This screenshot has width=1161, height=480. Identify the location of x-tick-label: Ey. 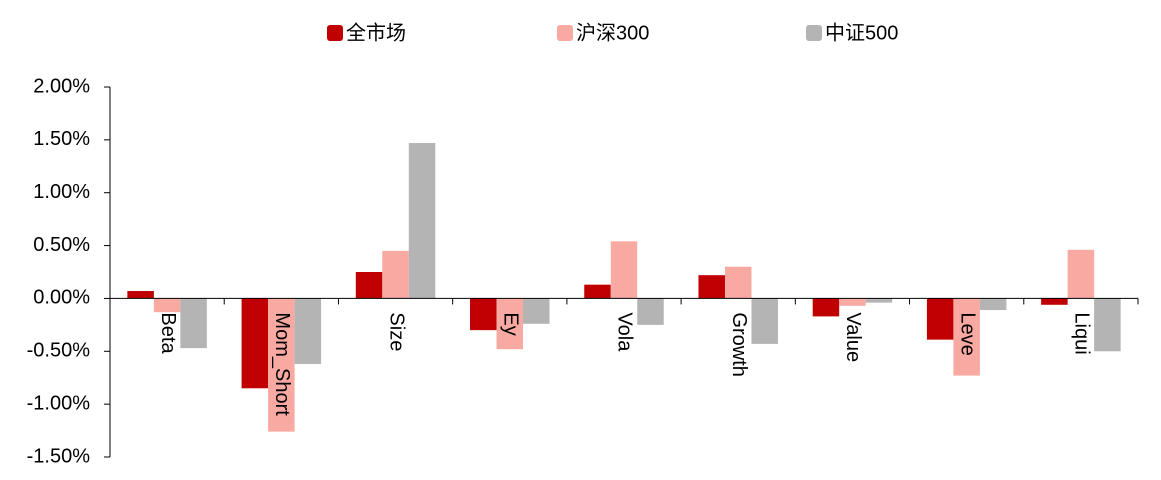
(510, 323).